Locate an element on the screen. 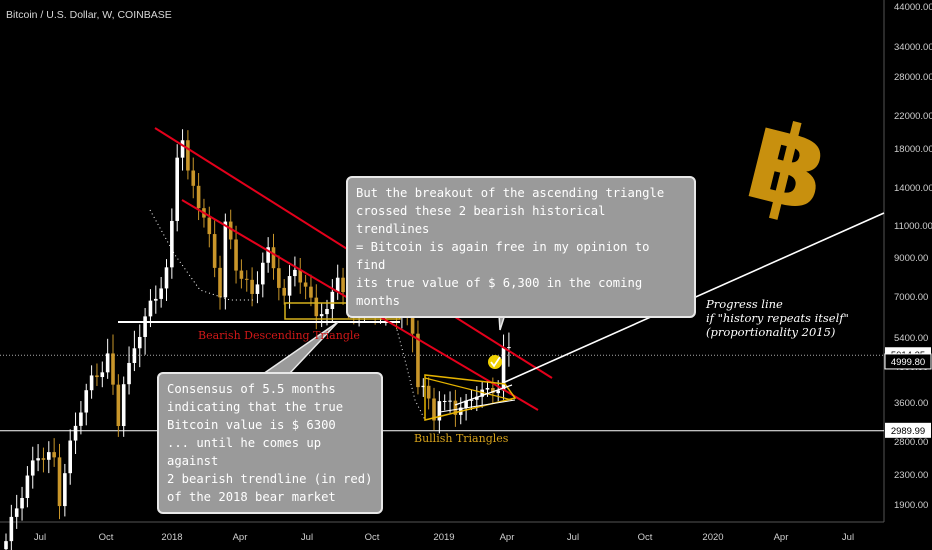  bearish-triangle-label: Bearish Descending Triangle is located at coordinates (279, 335).